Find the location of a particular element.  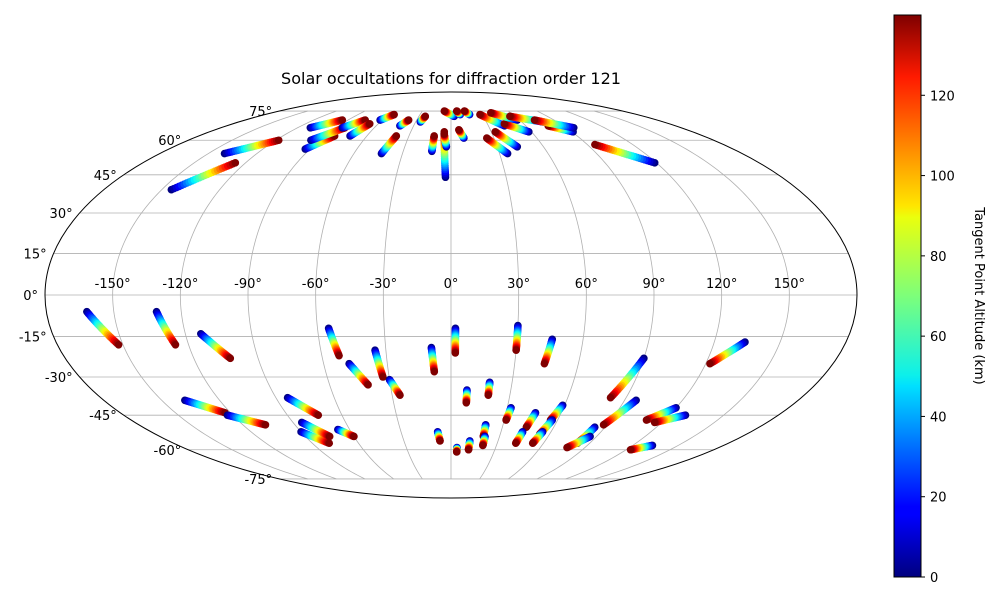

longitude-tick-label: -60° is located at coordinates (316, 284).